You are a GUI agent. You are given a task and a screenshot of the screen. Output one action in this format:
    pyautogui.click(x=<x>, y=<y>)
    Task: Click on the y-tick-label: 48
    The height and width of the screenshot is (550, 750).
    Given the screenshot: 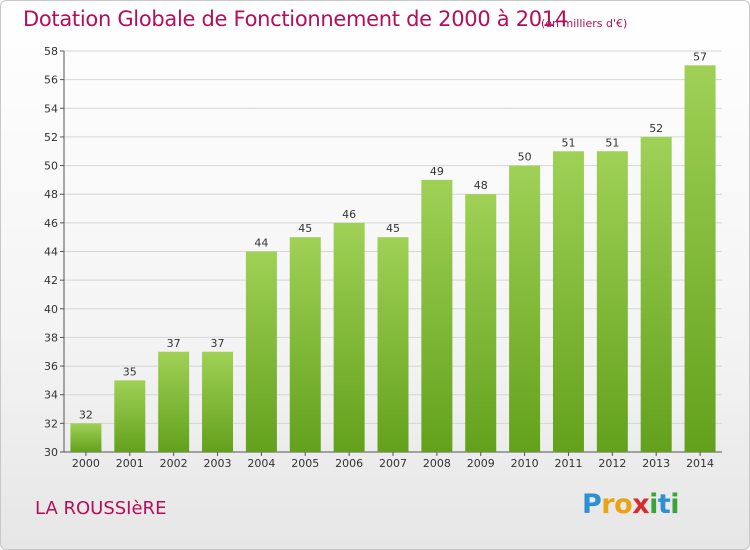 What is the action you would take?
    pyautogui.click(x=51, y=194)
    